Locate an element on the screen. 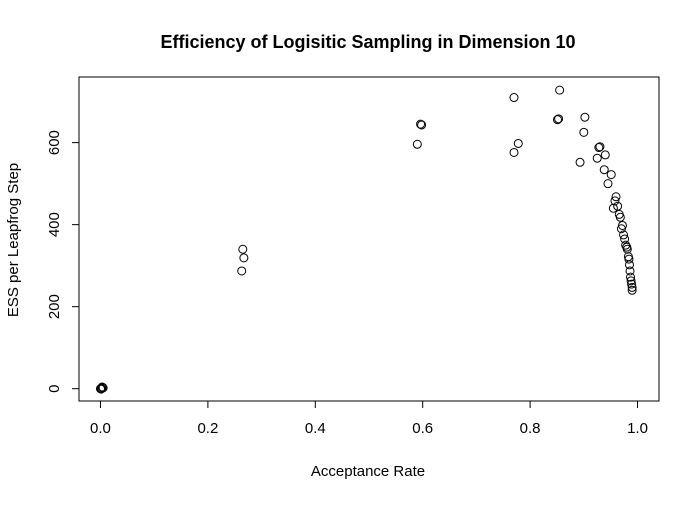 Image resolution: width=700 pixels, height=505 pixels. x-tick-label: 0.2 is located at coordinates (207, 428).